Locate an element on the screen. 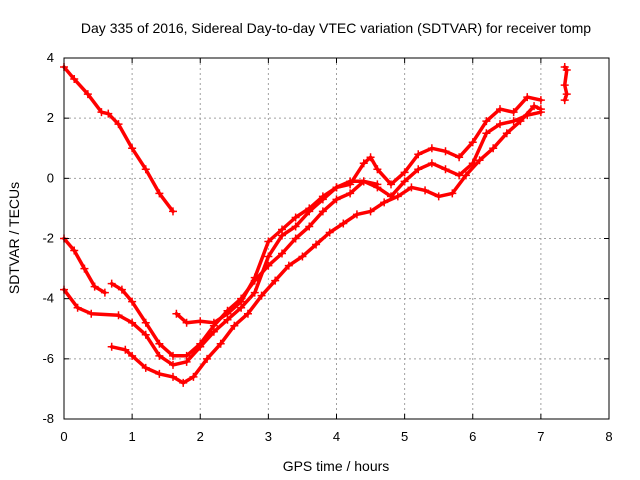 This screenshot has width=640, height=480. series-f is located at coordinates (277, 252).